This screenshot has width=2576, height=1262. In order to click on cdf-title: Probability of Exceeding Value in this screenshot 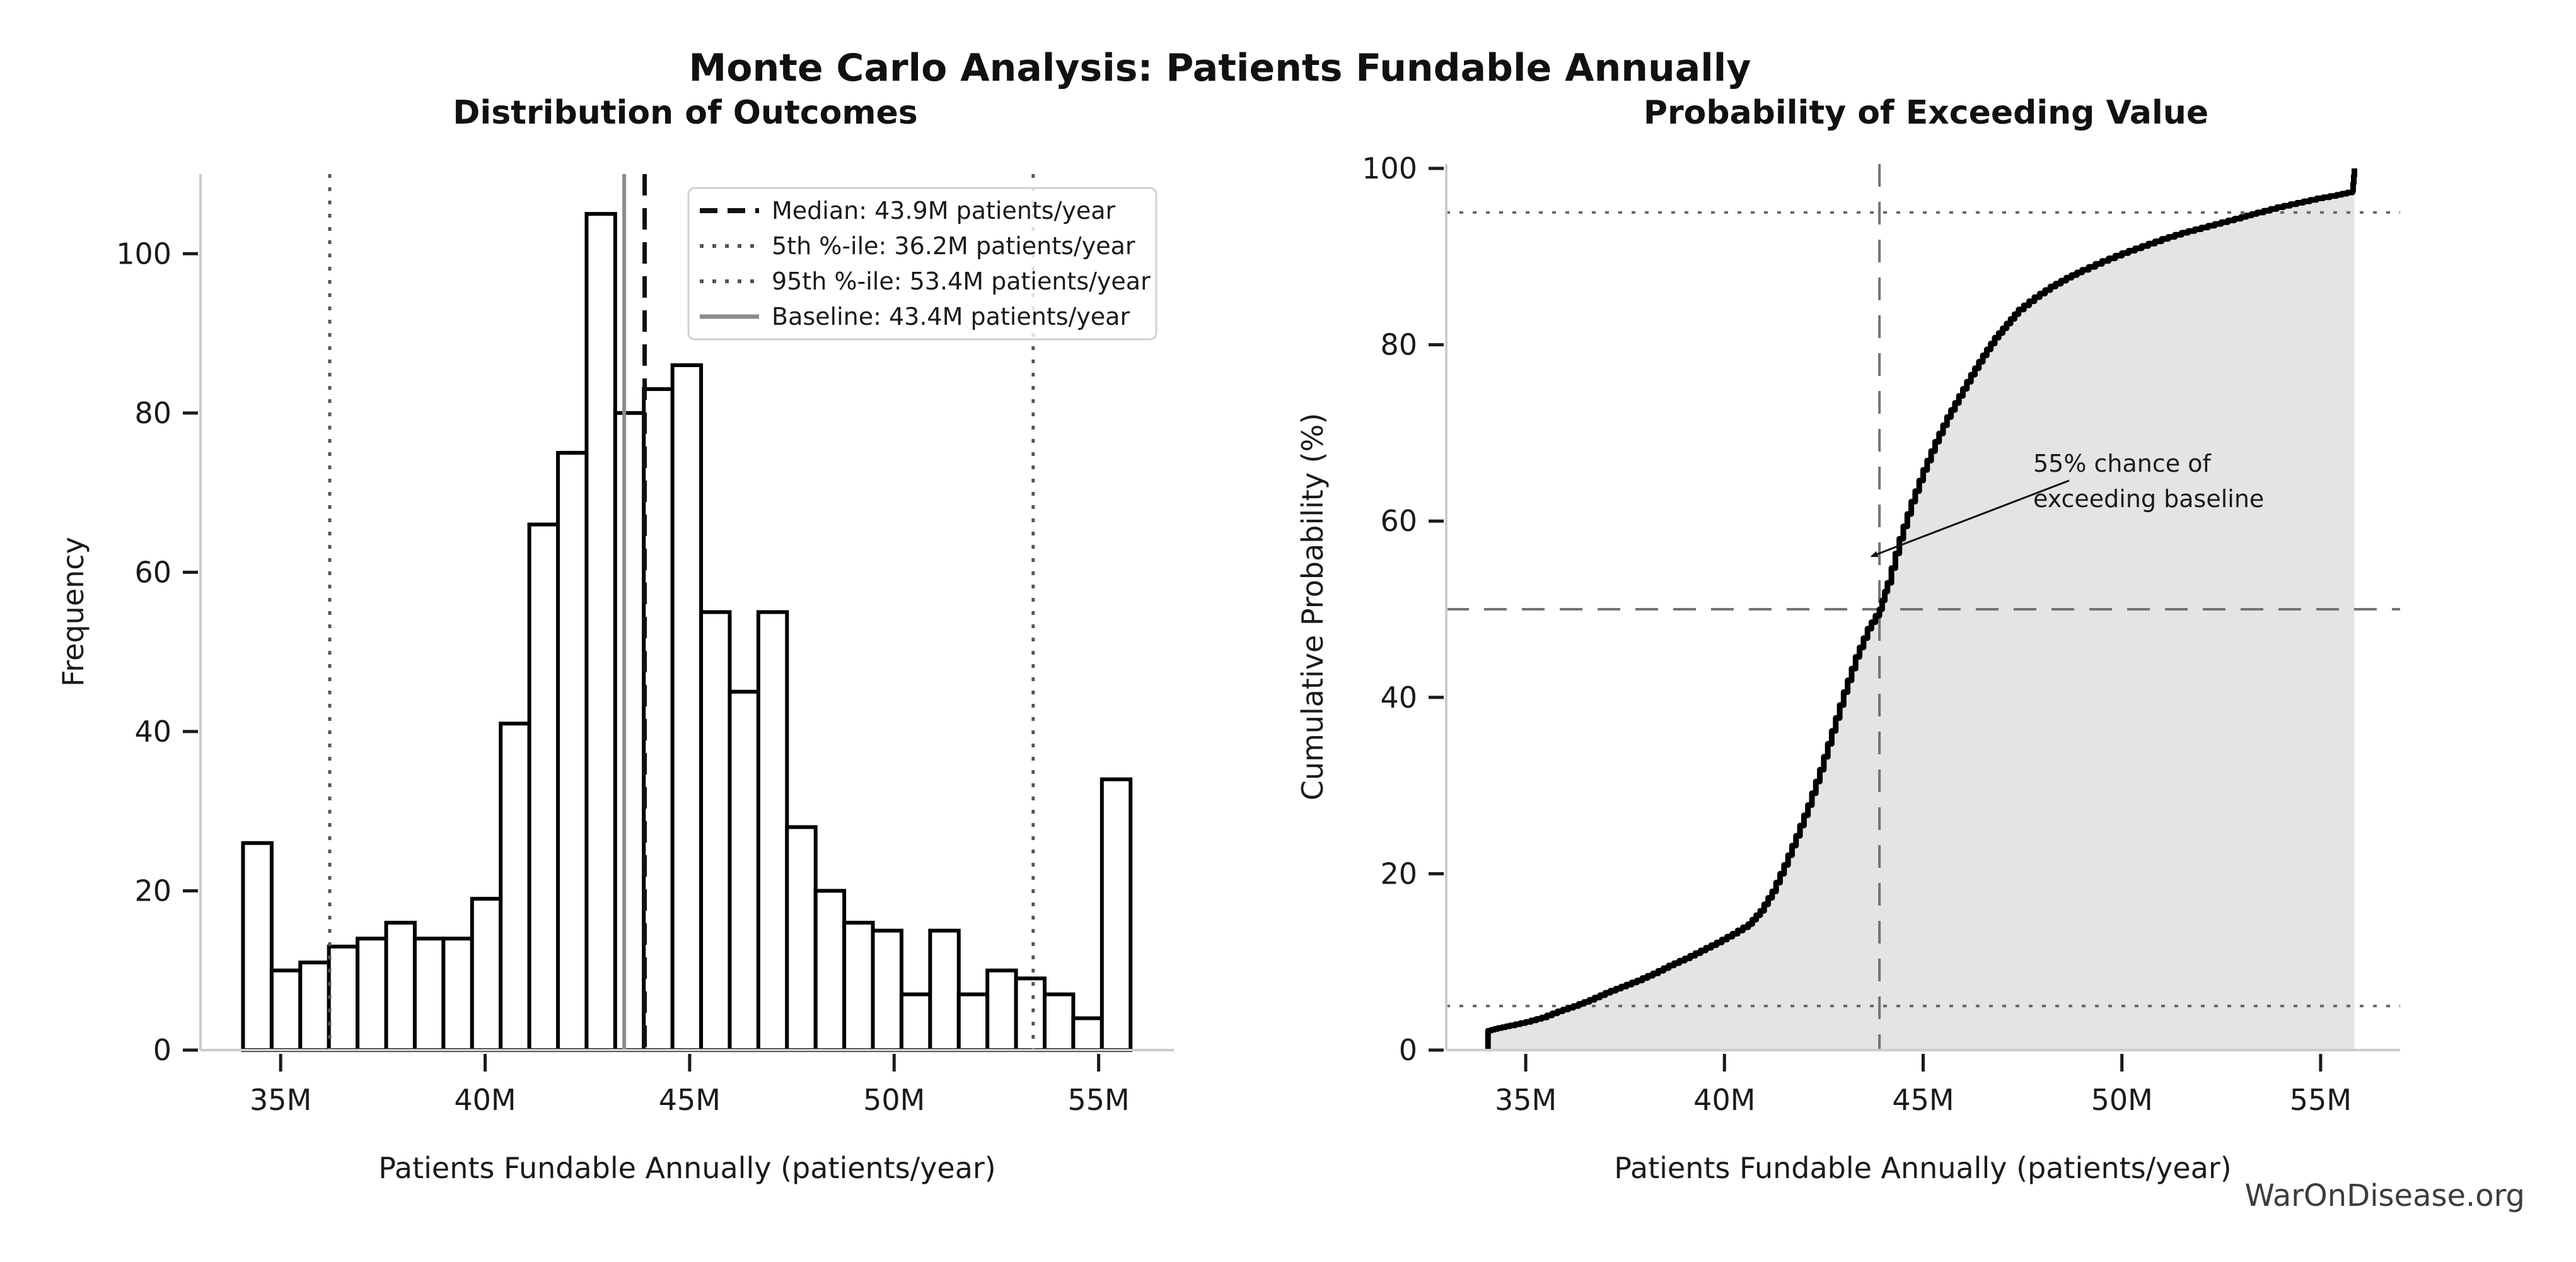, I will do `click(1926, 113)`.